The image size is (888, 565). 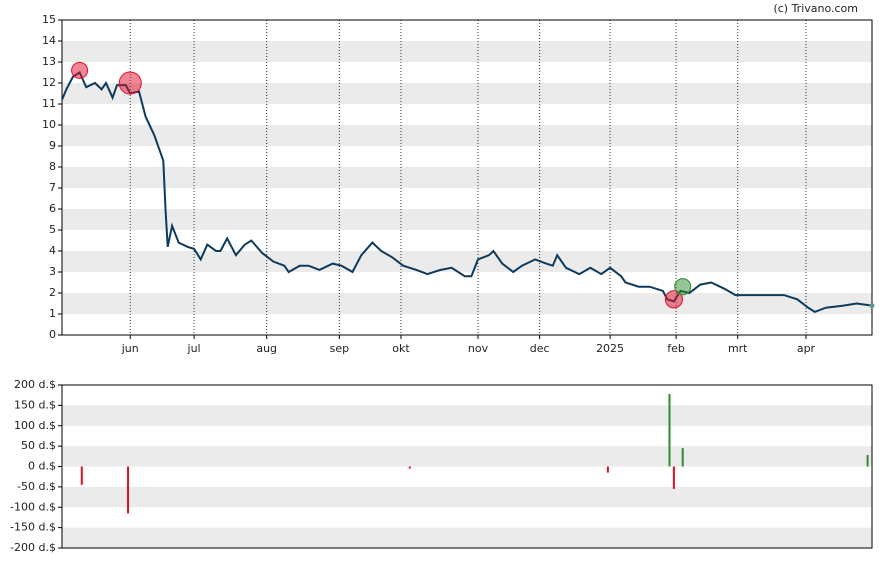 I want to click on y-tick-label: -200 d.$, so click(x=33, y=547).